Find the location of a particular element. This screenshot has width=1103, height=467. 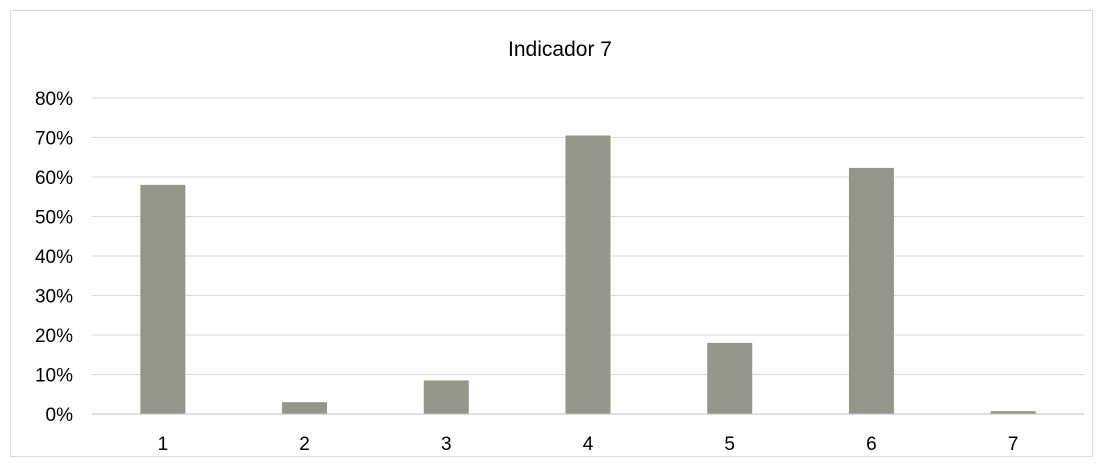

x-tick-label: 6 is located at coordinates (871, 444).